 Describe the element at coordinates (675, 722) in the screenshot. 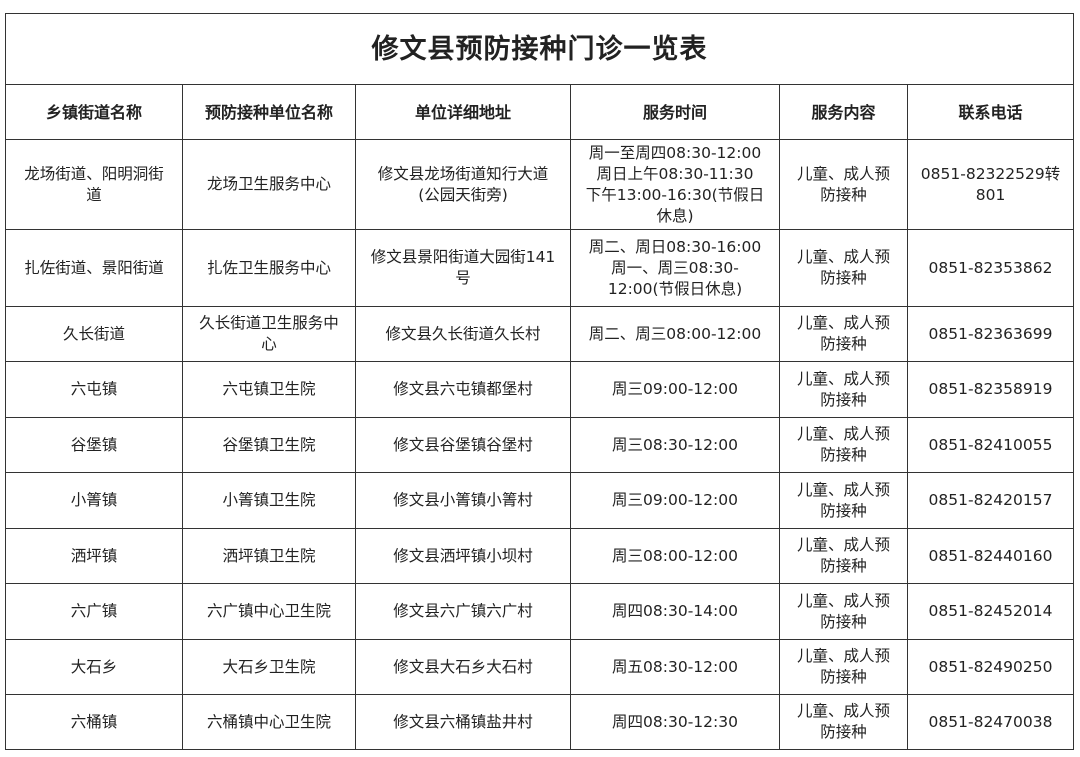

I see `cell-service-time: 周四08:30-12:30` at that location.